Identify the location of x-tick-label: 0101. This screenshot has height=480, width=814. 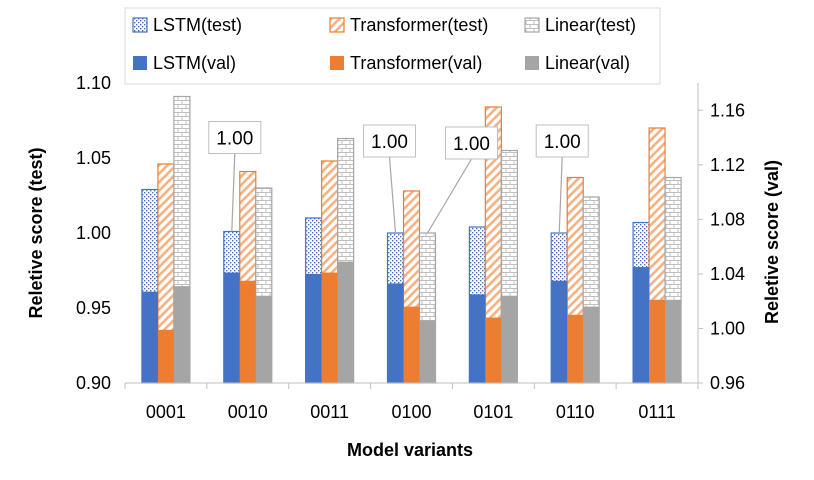
(493, 412).